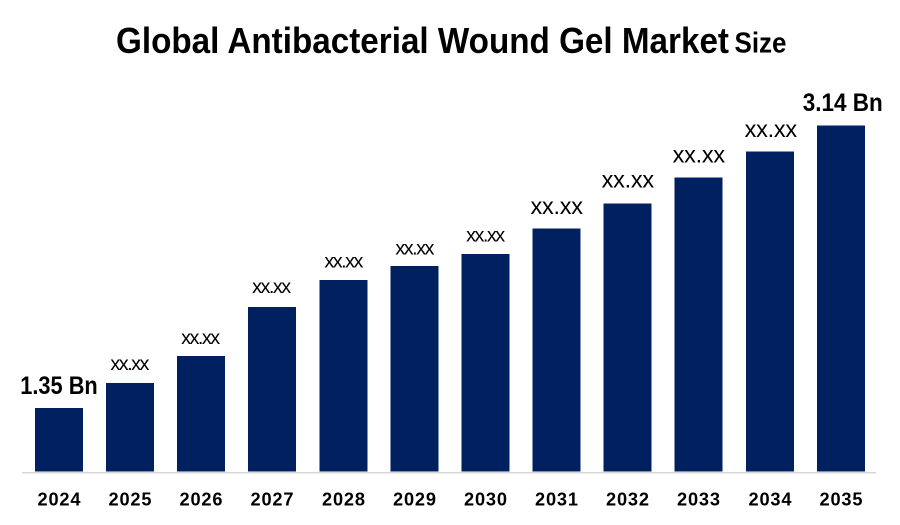  Describe the element at coordinates (843, 103) in the screenshot. I see `svg-text: 3.14 Bn` at that location.